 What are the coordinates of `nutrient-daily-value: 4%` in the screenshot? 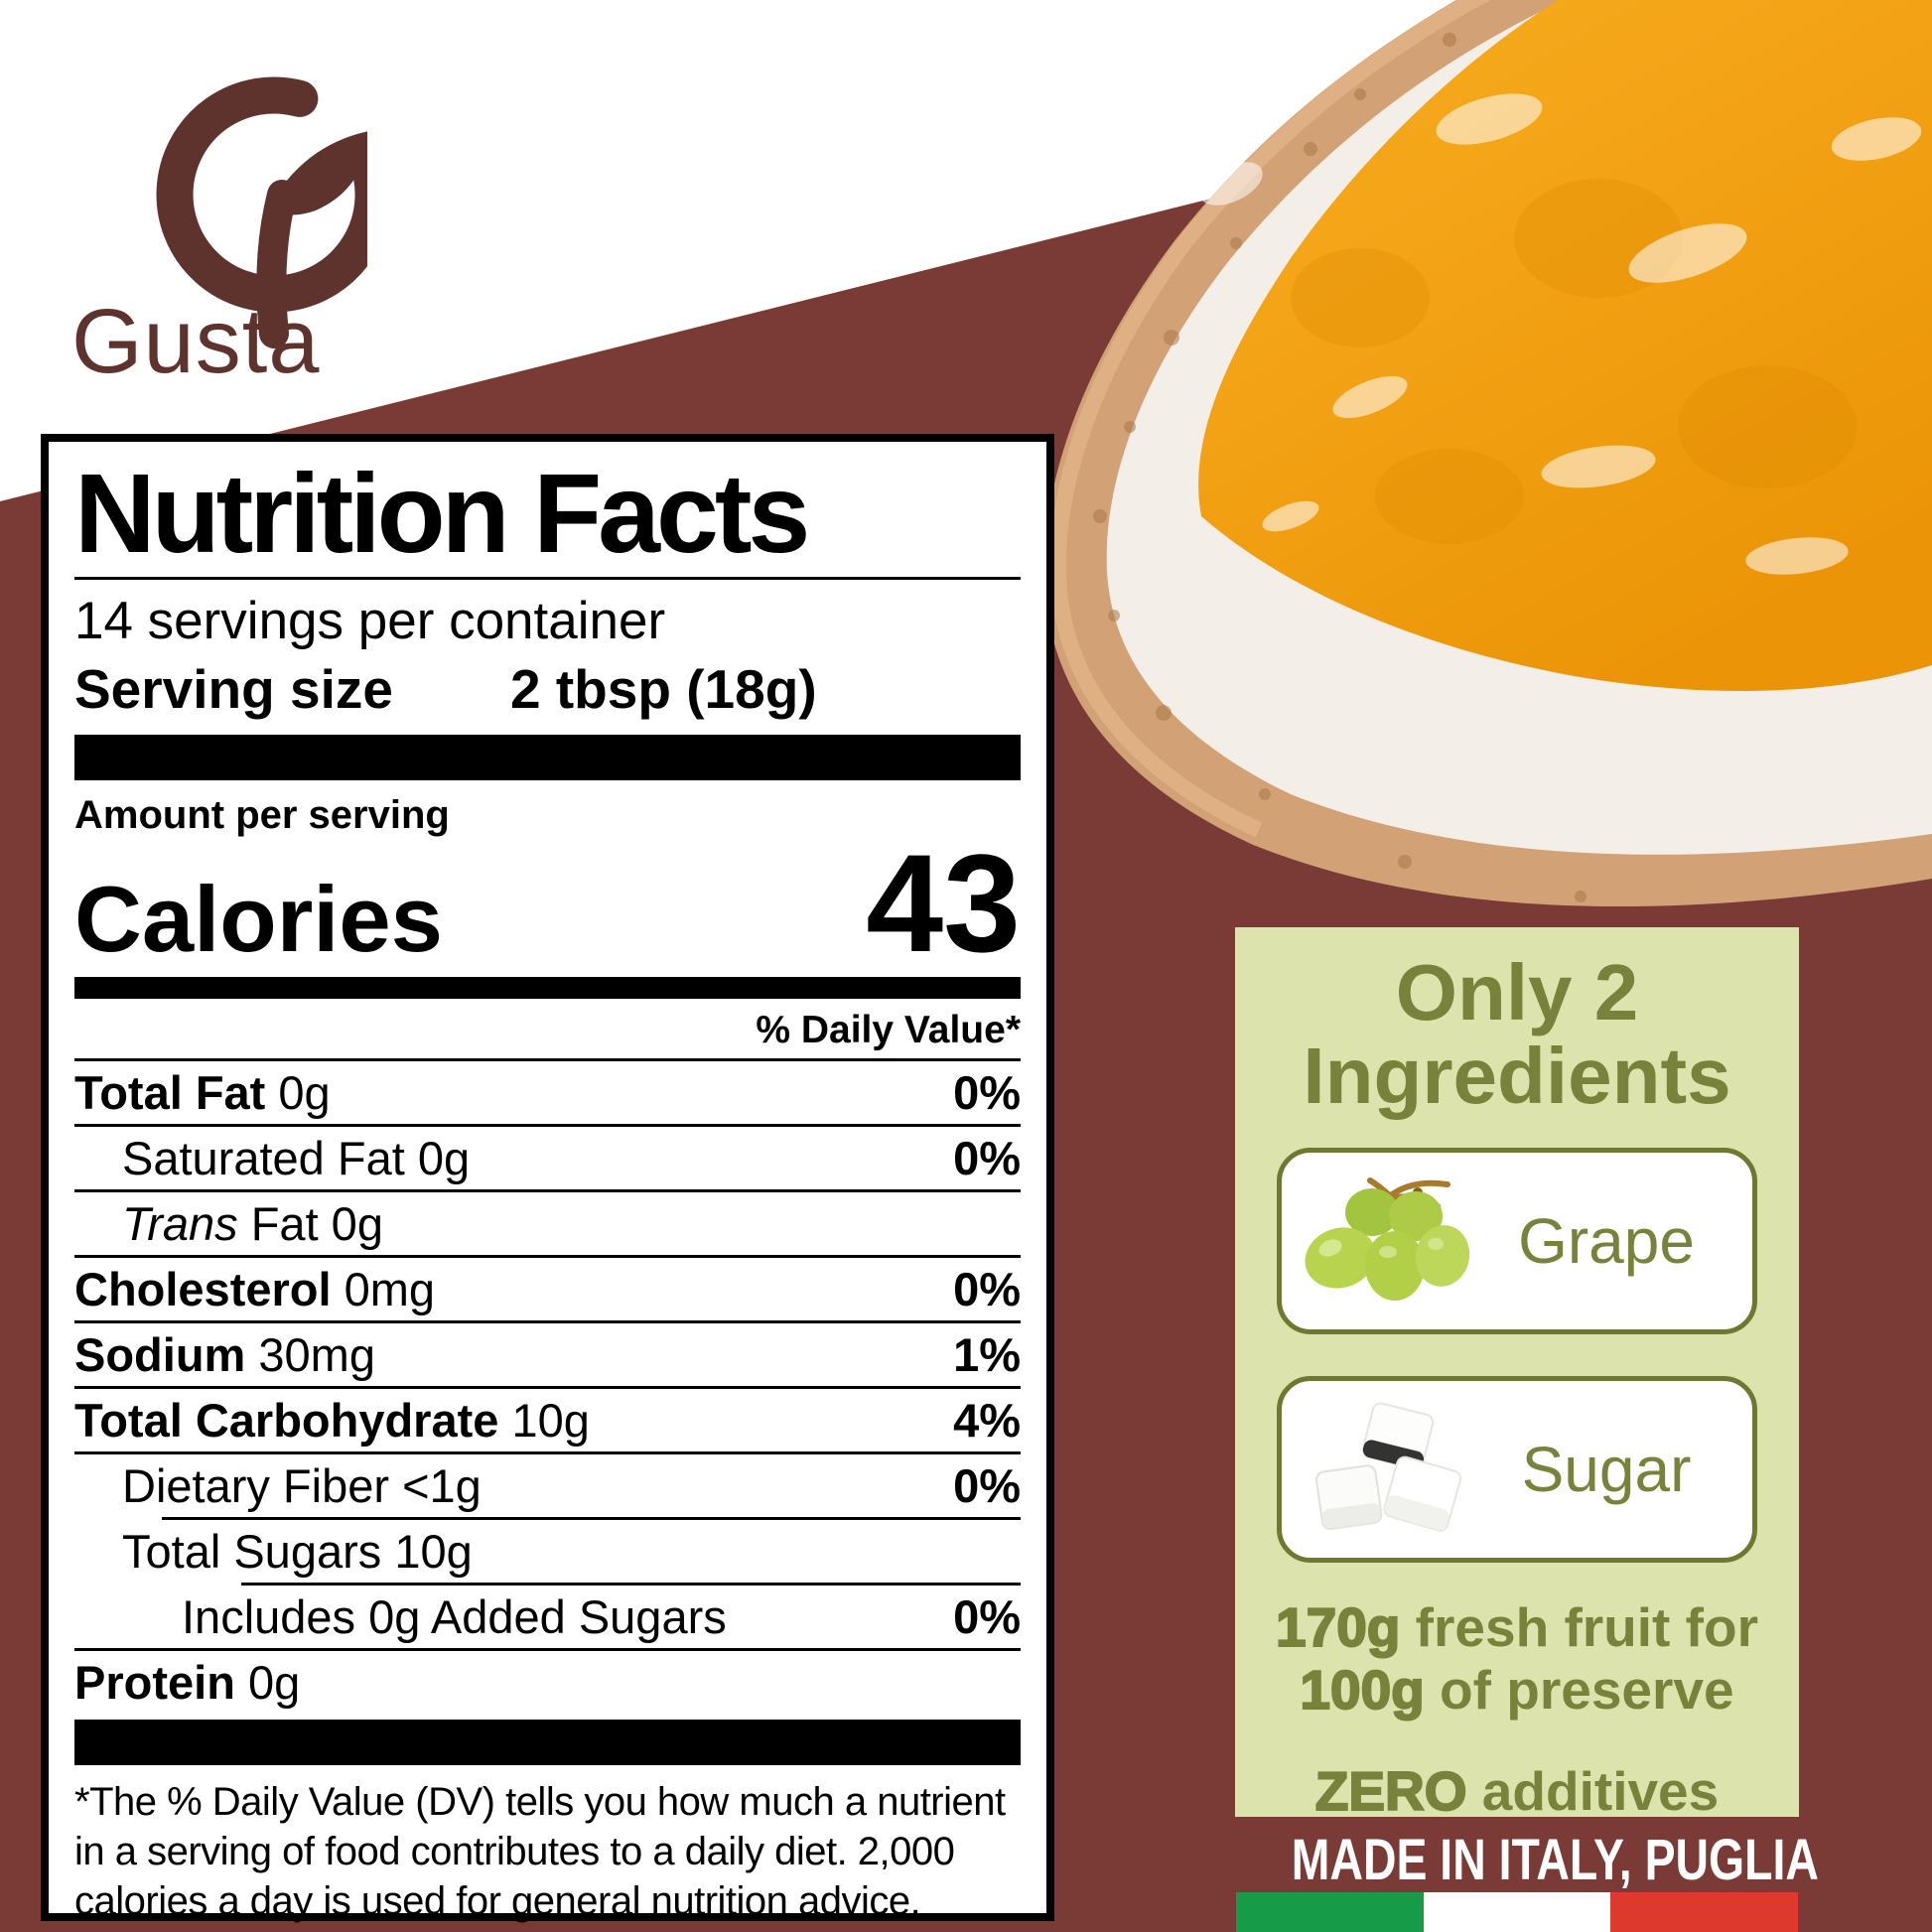 It's located at (987, 1420).